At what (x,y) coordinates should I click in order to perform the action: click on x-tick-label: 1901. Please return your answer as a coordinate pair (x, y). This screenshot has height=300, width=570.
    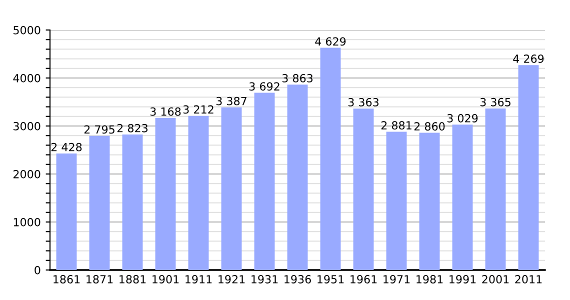
    Looking at the image, I should click on (165, 279).